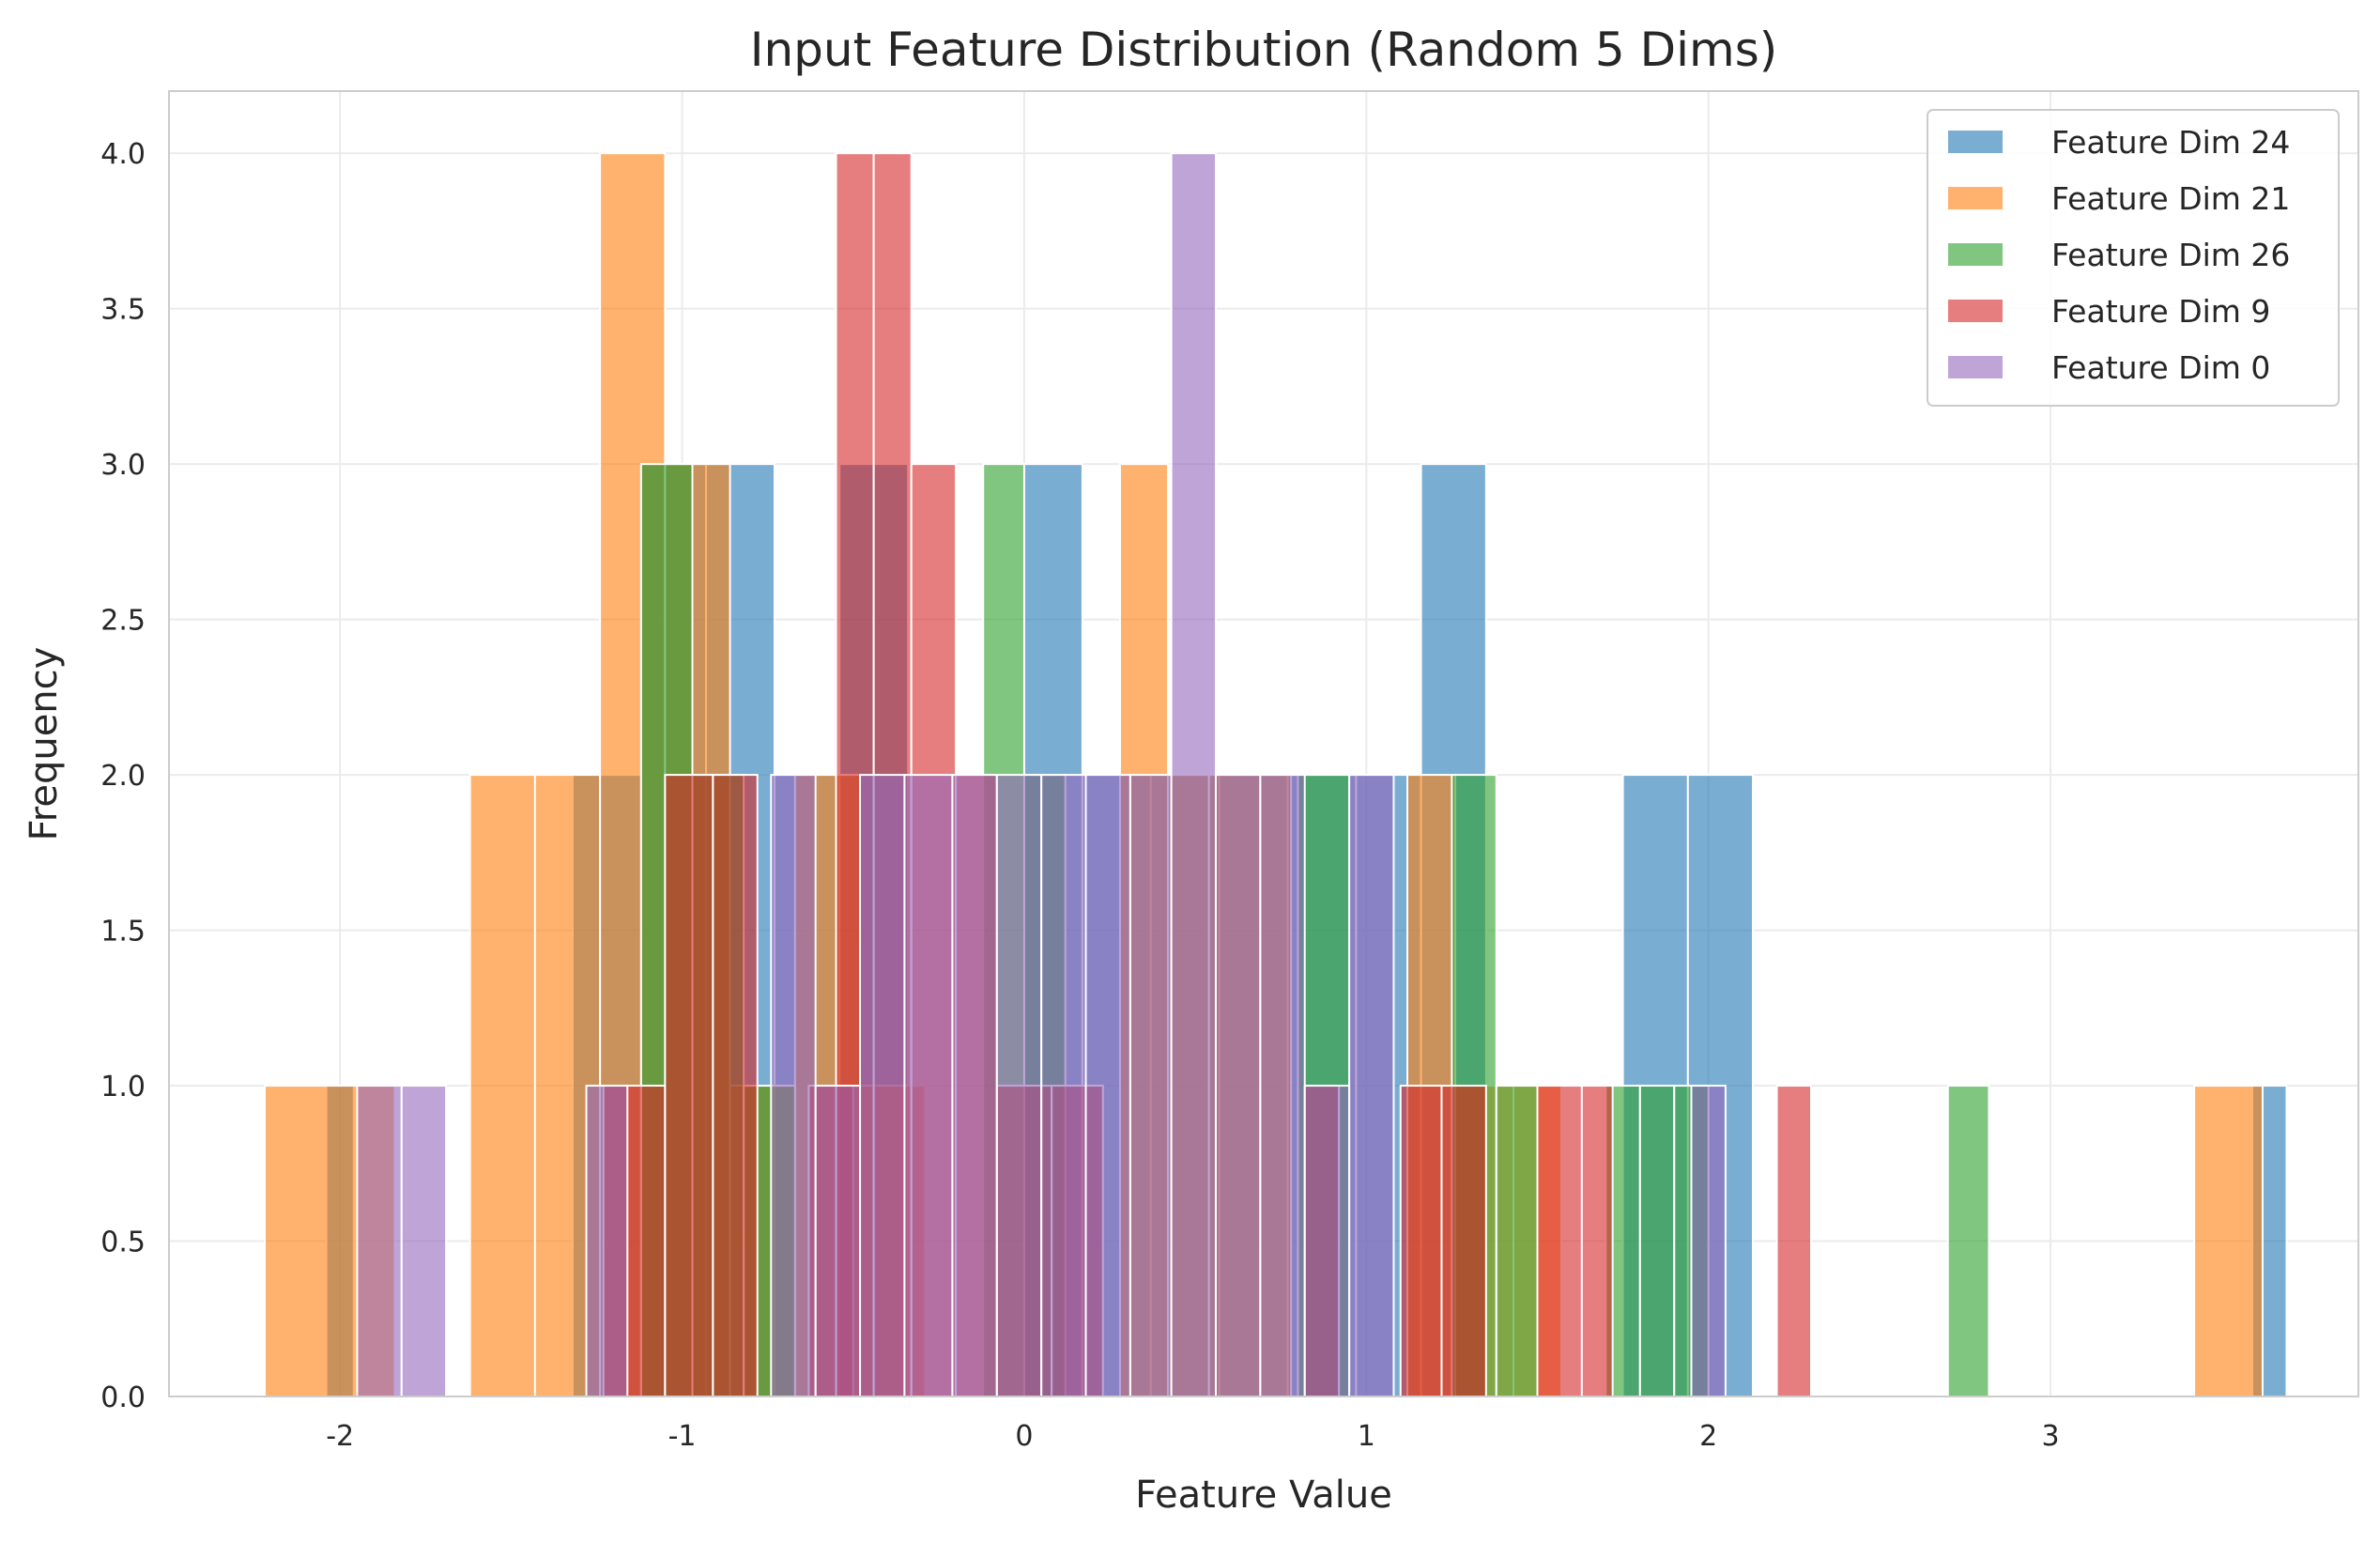 This screenshot has height=1543, width=2380. Describe the element at coordinates (123, 154) in the screenshot. I see `y-tick-label: 4.0` at that location.